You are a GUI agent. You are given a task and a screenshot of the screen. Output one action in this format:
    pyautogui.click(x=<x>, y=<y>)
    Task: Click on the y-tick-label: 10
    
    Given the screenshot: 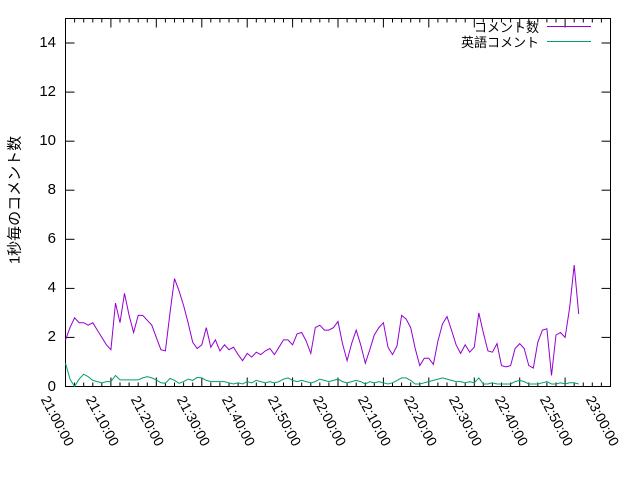 What is the action you would take?
    pyautogui.click(x=47, y=140)
    